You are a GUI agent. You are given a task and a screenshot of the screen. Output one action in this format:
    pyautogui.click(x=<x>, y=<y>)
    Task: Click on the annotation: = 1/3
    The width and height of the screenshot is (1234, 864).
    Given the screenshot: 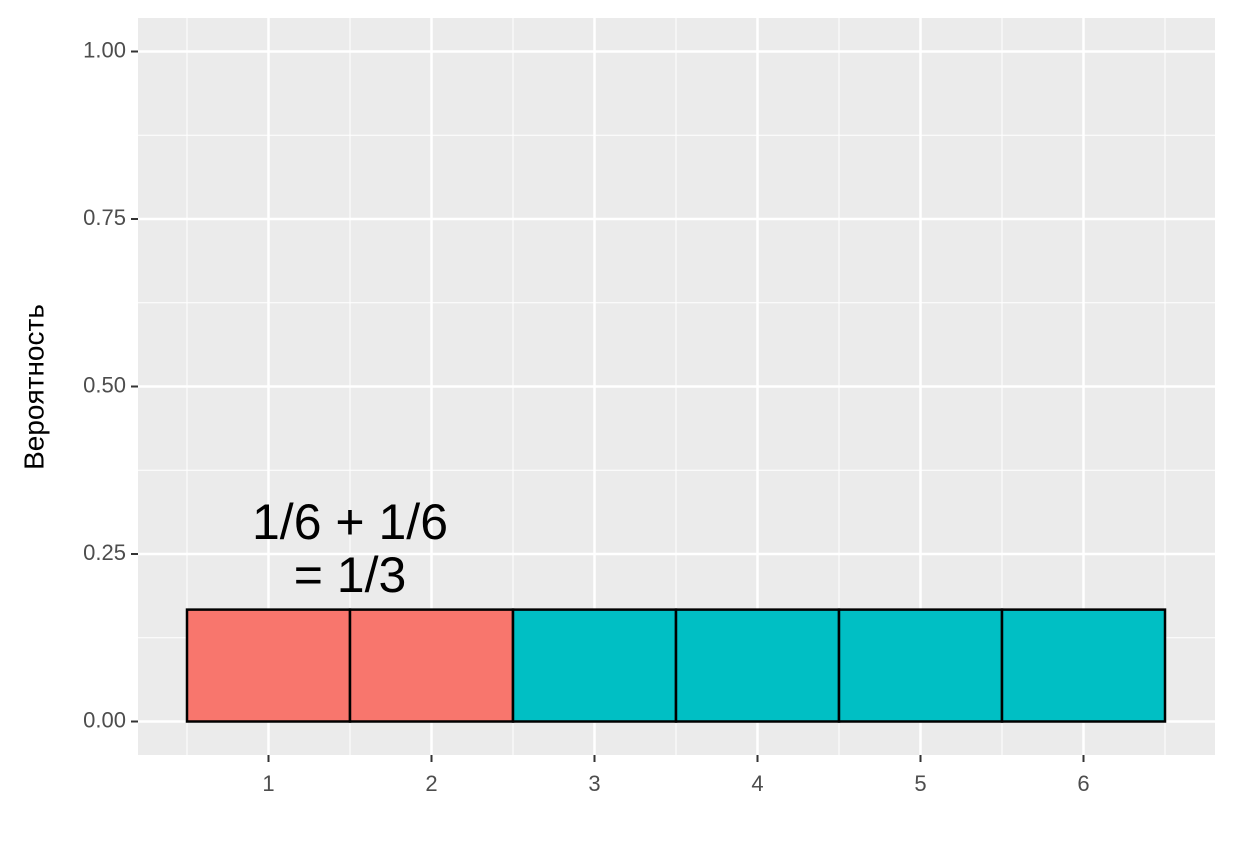 What is the action you would take?
    pyautogui.click(x=350, y=575)
    